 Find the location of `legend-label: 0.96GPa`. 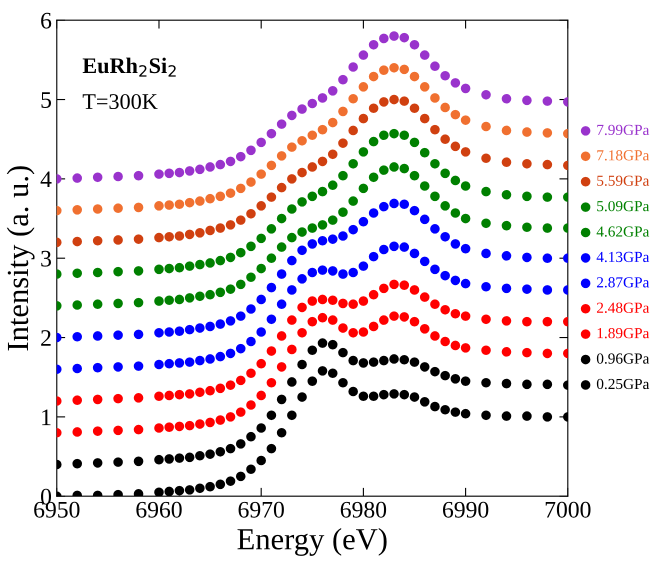

legend-label: 0.96GPa is located at coordinates (623, 358).